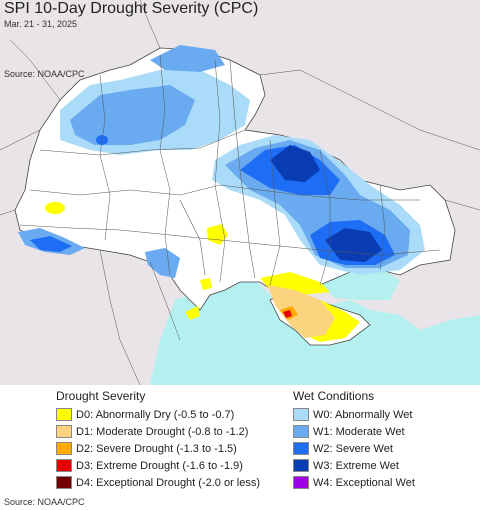 This screenshot has height=510, width=480. I want to click on dry-d0-west, so click(55, 208).